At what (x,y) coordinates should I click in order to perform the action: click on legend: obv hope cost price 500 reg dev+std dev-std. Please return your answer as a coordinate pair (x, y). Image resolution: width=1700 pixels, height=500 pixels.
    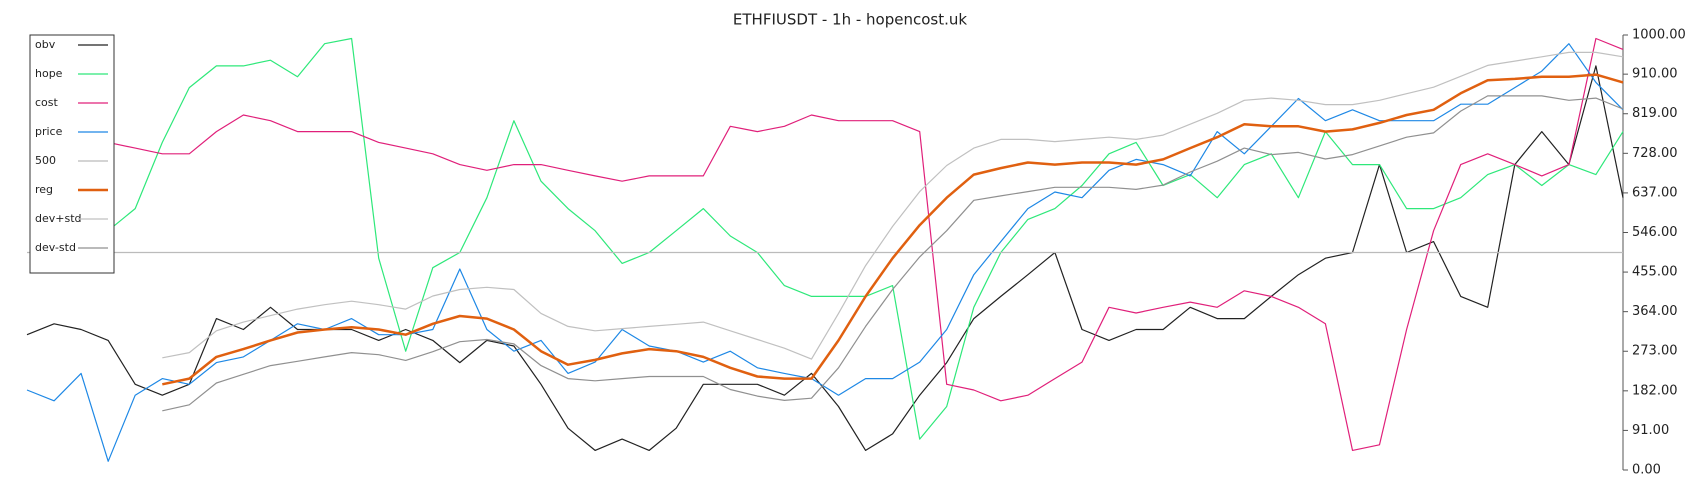
    Looking at the image, I should click on (72, 154).